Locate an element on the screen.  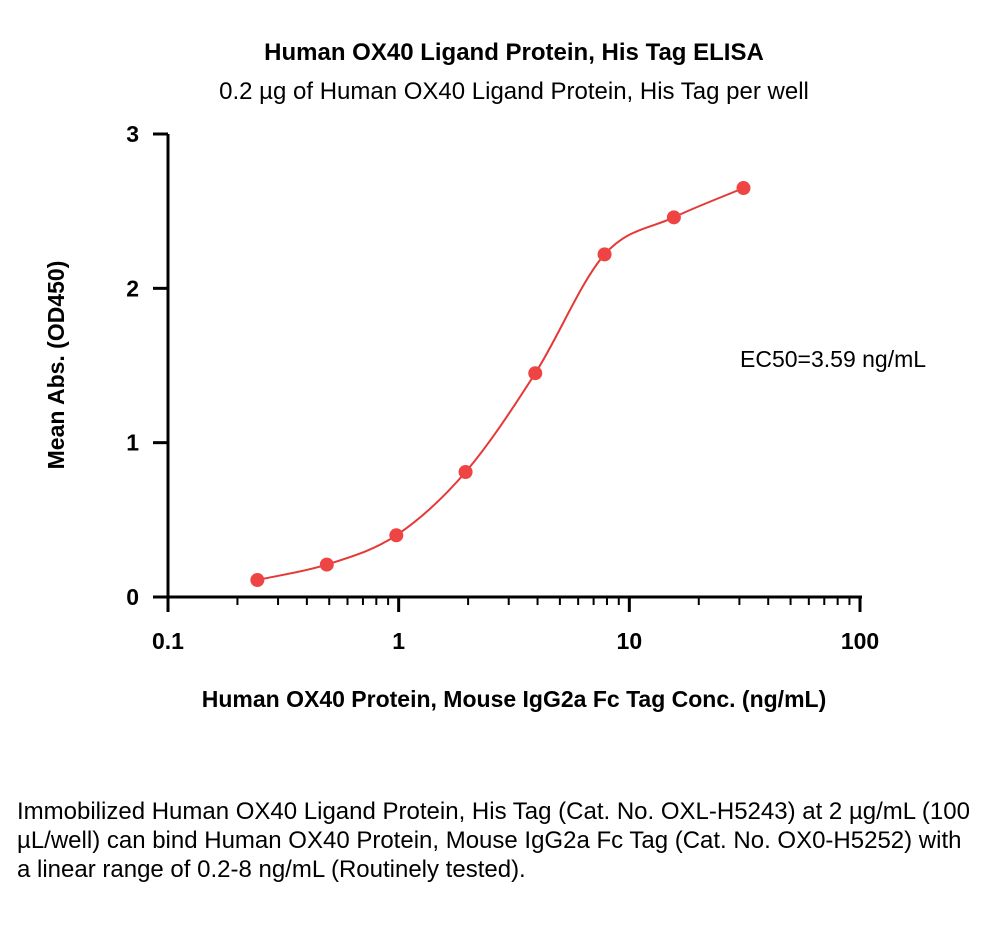
chart-title: Human OX40 Ligand Protein, His Tag ELISA is located at coordinates (514, 52).